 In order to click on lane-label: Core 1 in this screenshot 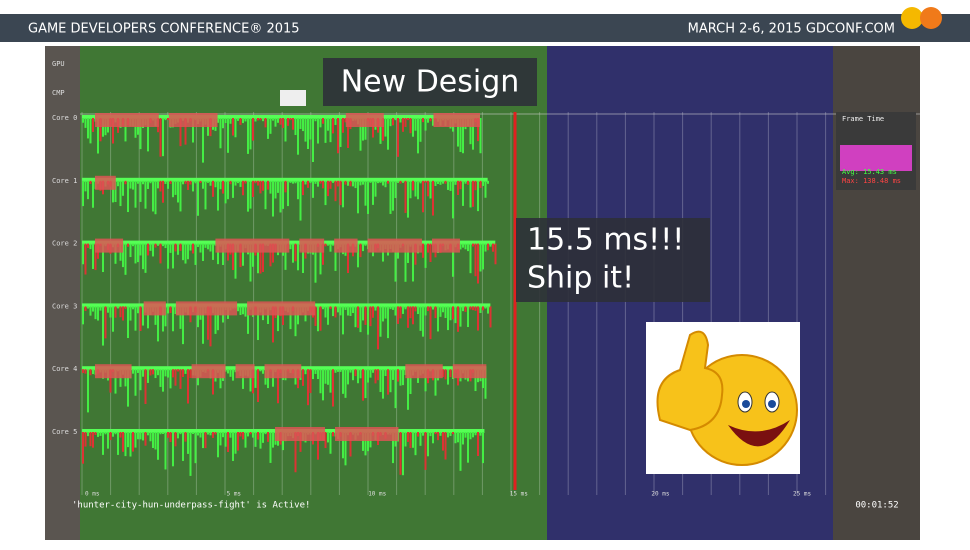, I will do `click(64, 181)`.